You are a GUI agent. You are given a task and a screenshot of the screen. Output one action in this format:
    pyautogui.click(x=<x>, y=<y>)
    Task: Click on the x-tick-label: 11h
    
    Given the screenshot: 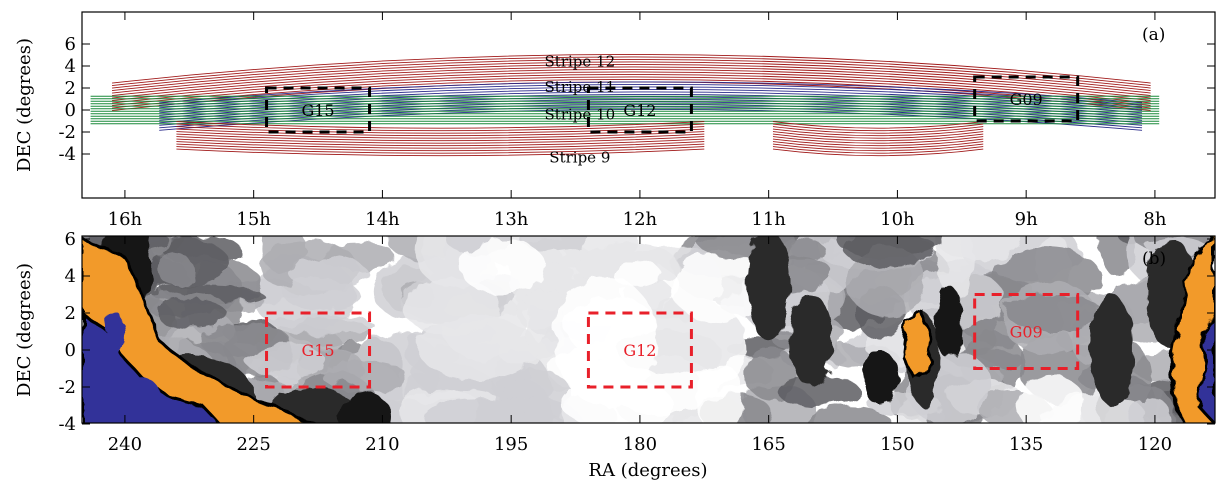 What is the action you would take?
    pyautogui.click(x=768, y=219)
    